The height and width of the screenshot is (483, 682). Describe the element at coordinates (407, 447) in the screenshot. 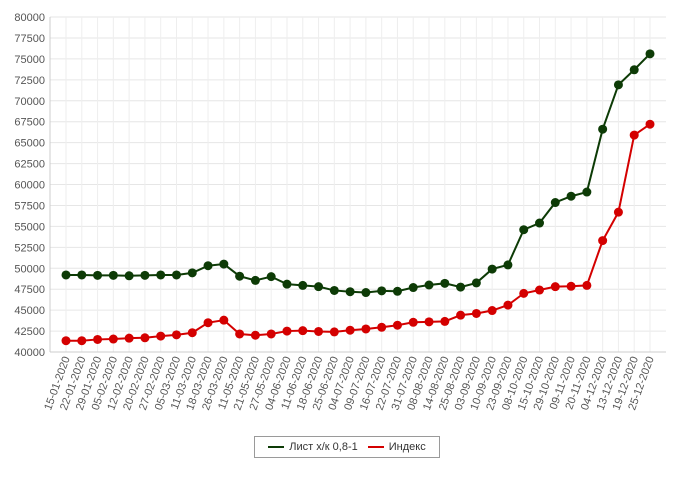

I see `legend-label-index: Индекс` at that location.